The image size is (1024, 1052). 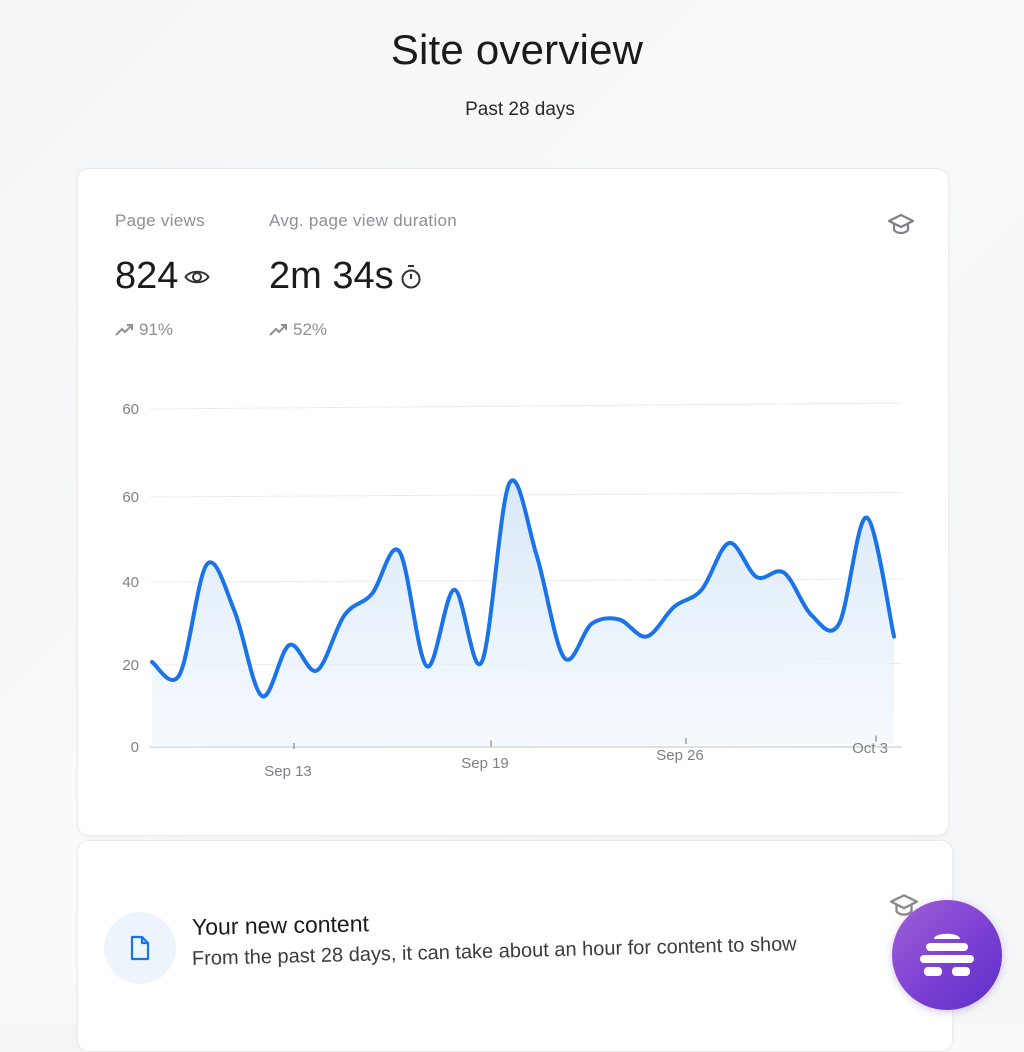 What do you see at coordinates (130, 582) in the screenshot?
I see `y-tick-label: 40` at bounding box center [130, 582].